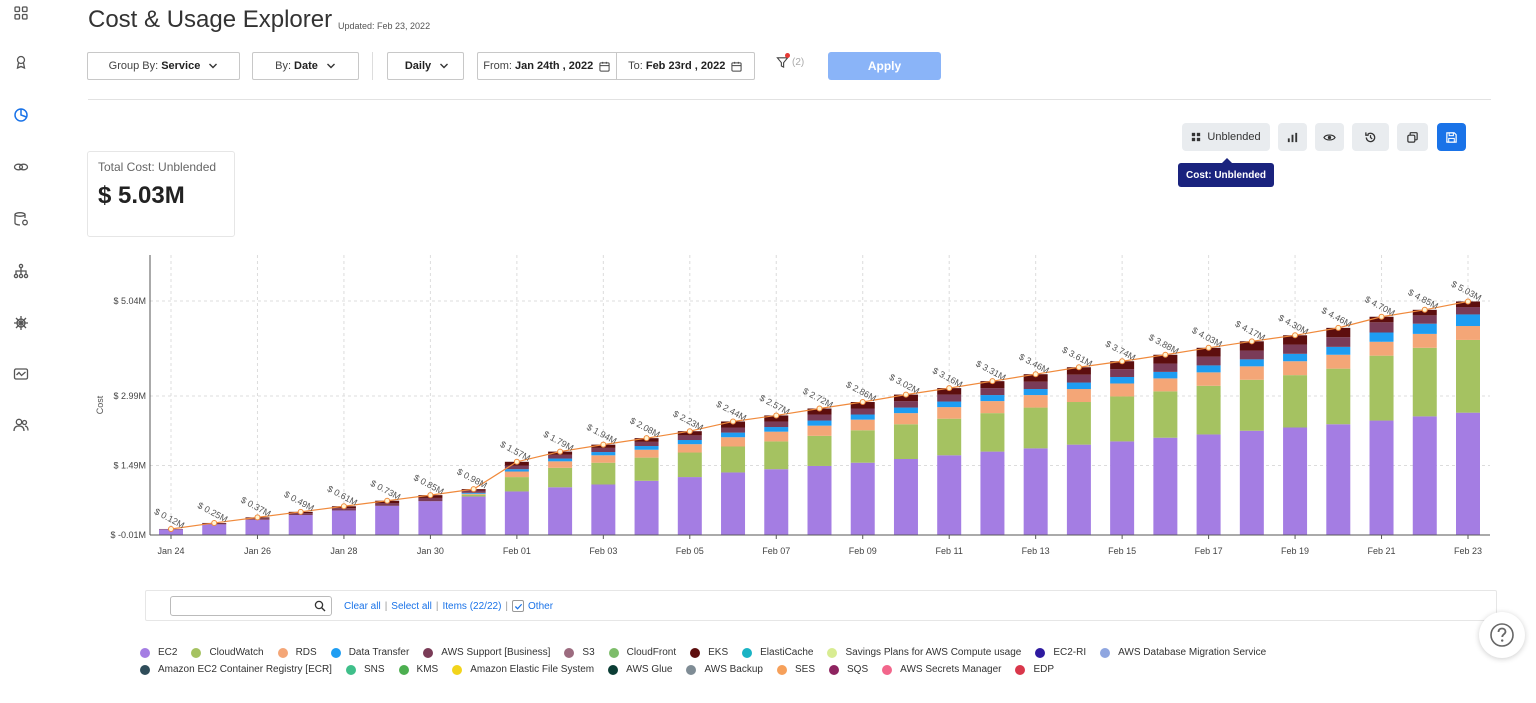 The width and height of the screenshot is (1536, 703). I want to click on other-label: Other, so click(541, 606).